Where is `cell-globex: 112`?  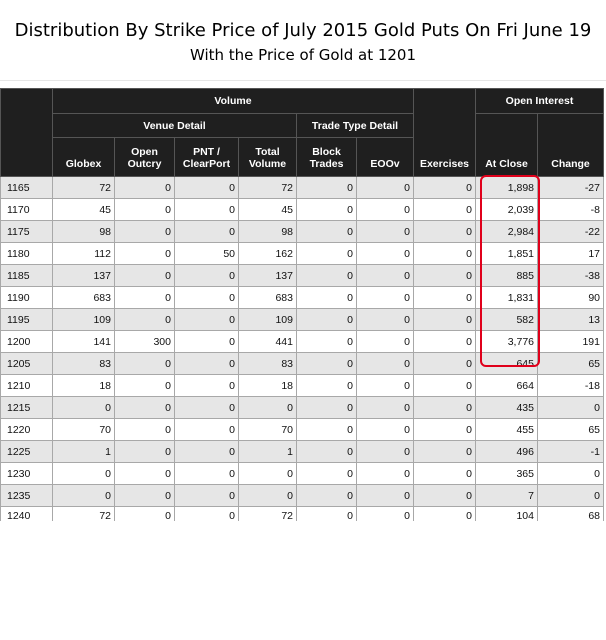 cell-globex: 112 is located at coordinates (83, 253).